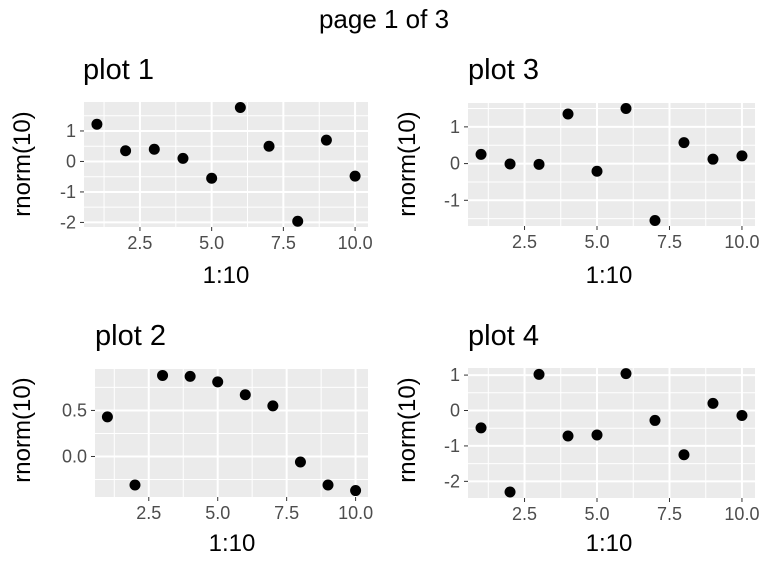  I want to click on plot-title: plot 1, so click(118, 70).